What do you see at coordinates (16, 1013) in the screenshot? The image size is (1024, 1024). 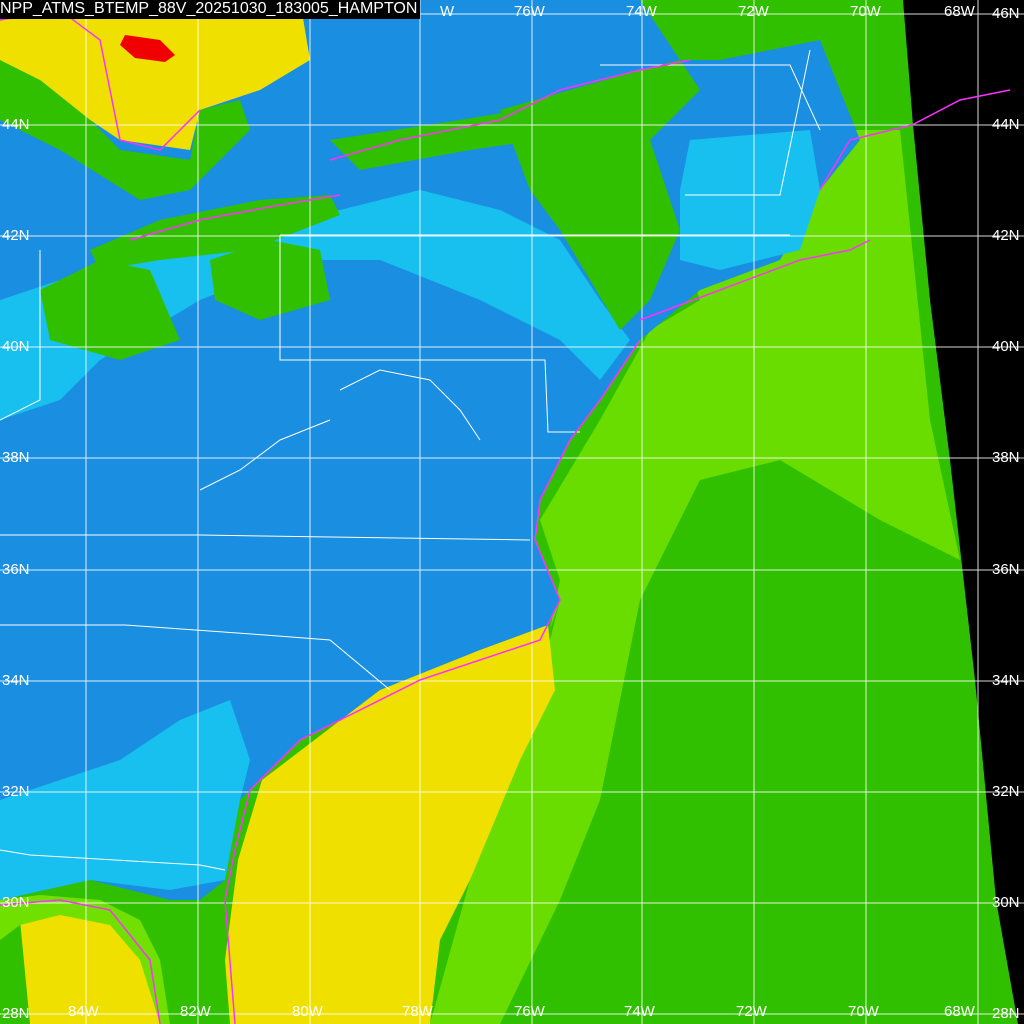 I see `latitude-label-left: 28N` at bounding box center [16, 1013].